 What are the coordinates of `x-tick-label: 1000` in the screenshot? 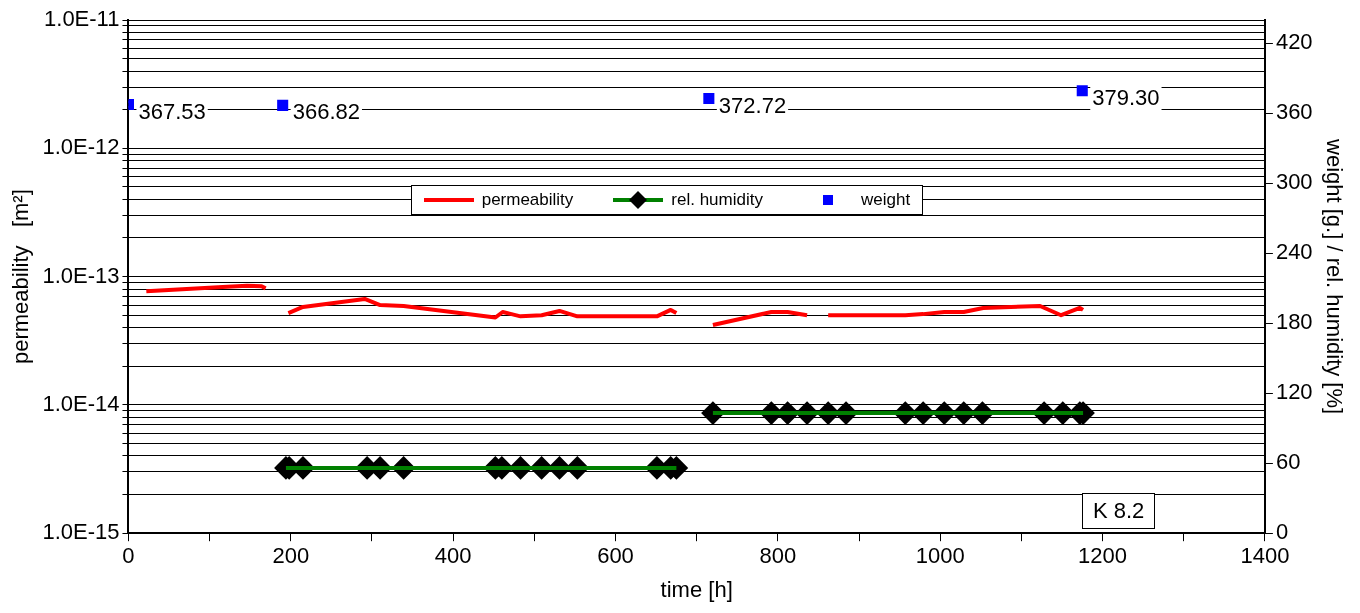 It's located at (940, 556).